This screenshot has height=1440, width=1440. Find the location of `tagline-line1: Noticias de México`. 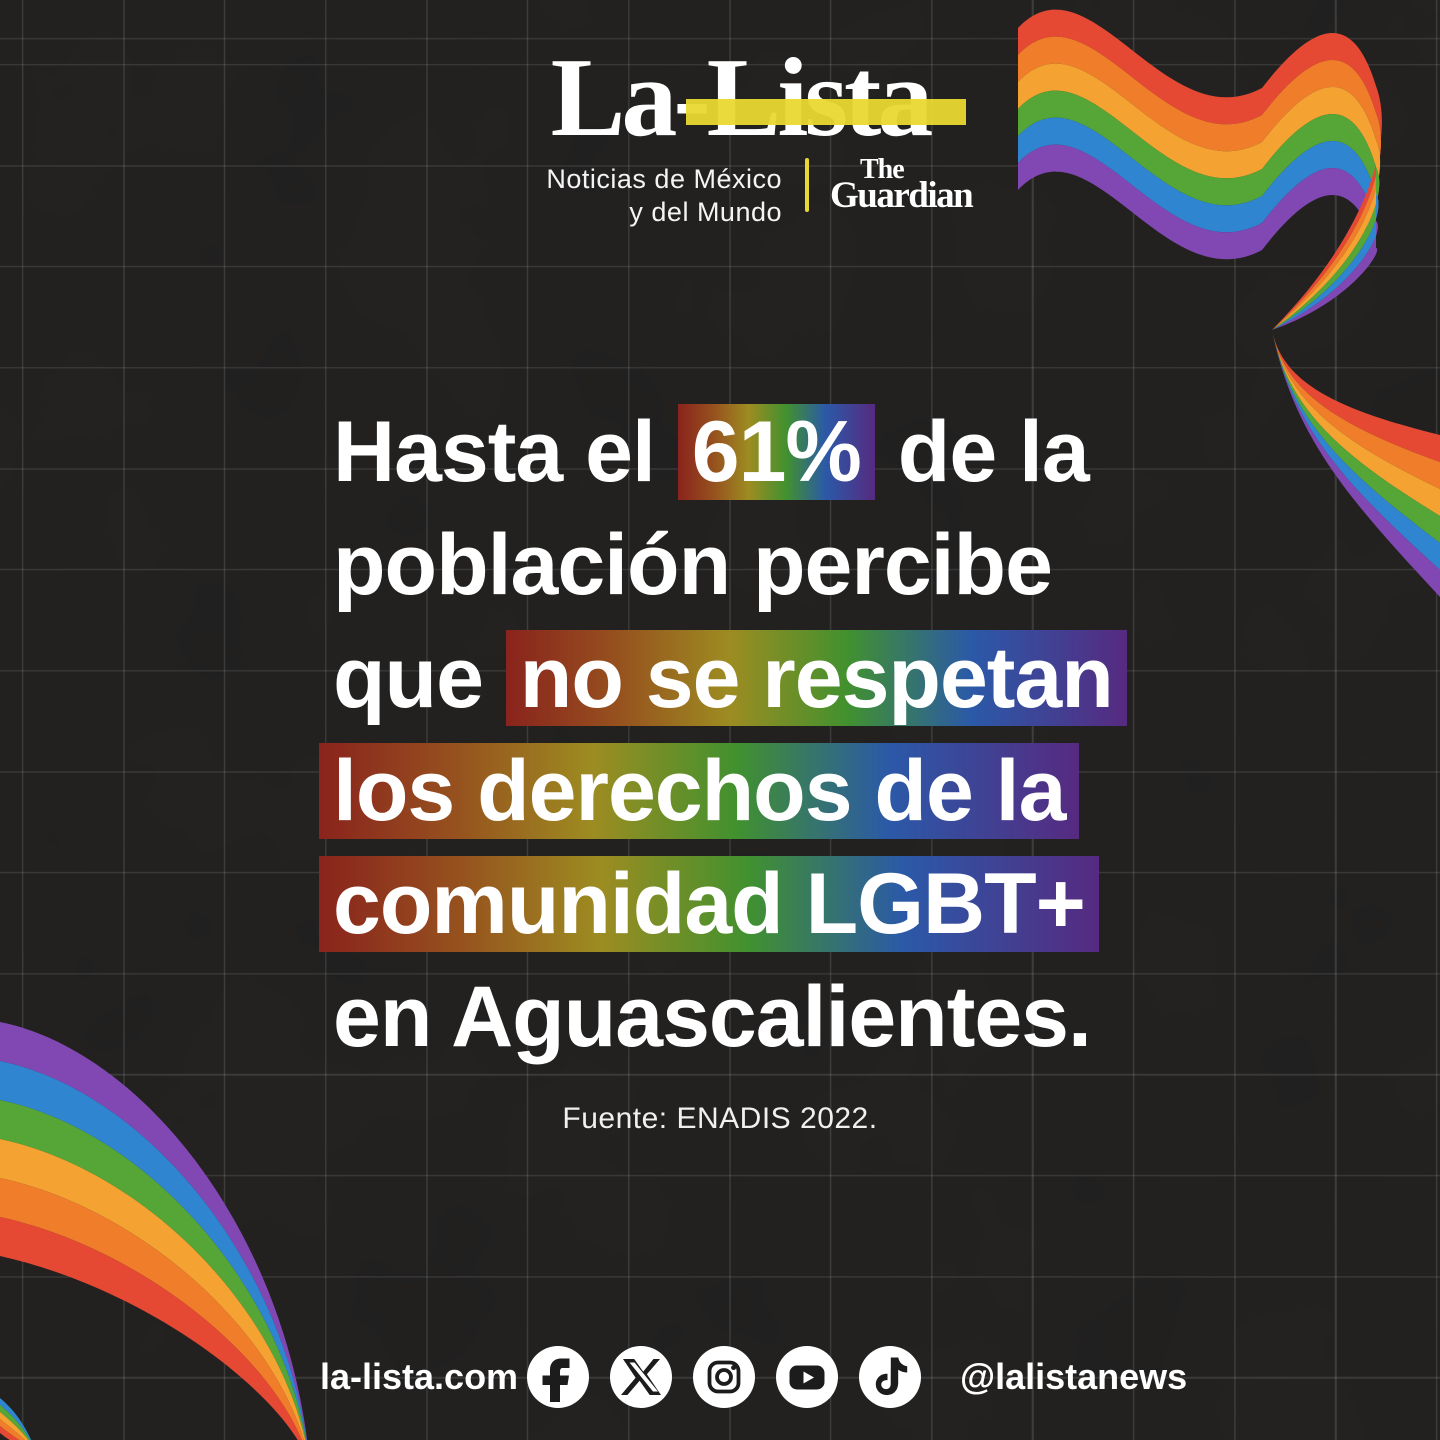

tagline-line1: Noticias de México is located at coordinates (664, 179).